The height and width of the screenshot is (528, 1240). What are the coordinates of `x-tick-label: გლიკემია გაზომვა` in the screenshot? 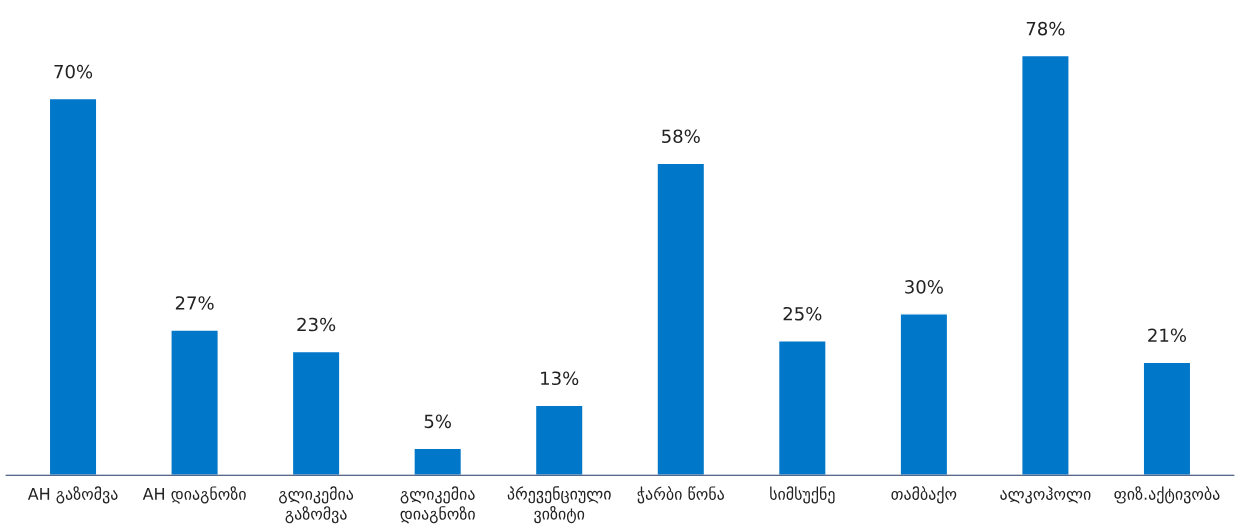 It's located at (316, 505).